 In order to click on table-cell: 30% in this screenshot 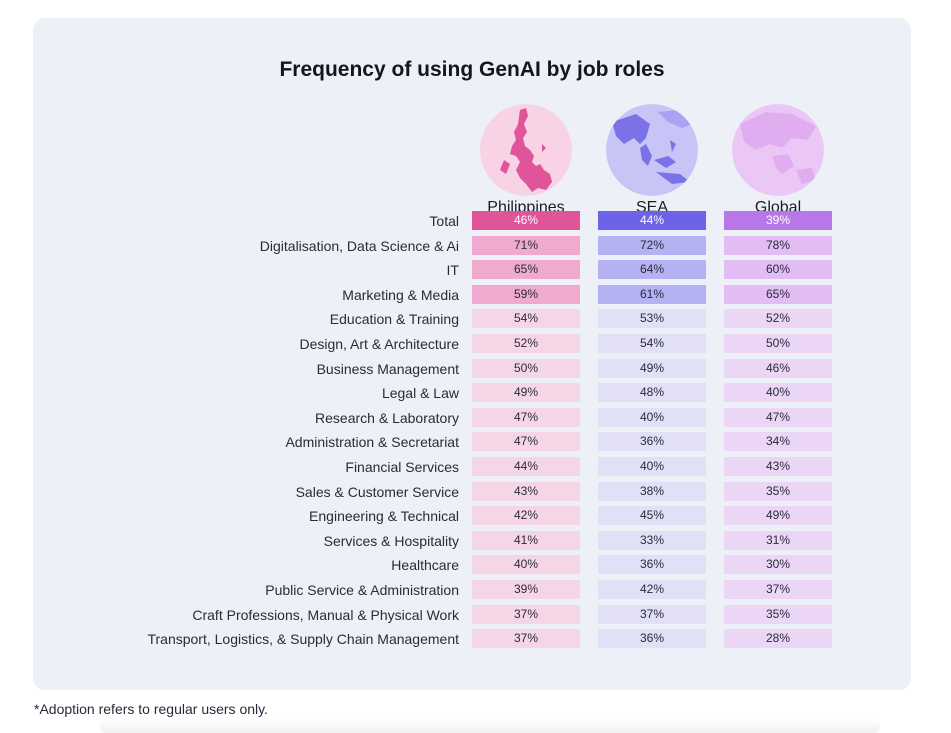, I will do `click(778, 565)`.